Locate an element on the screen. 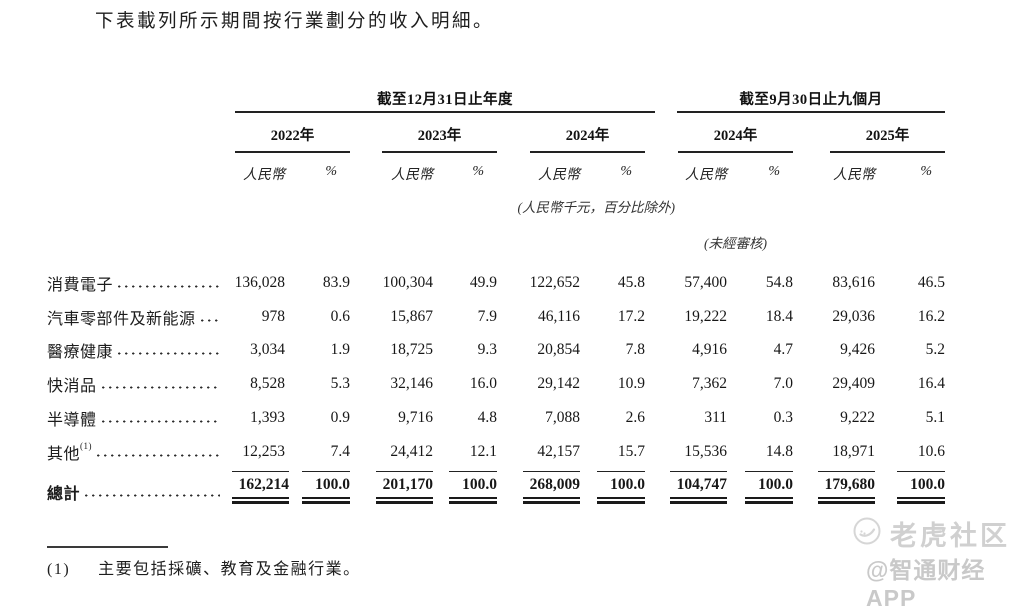 This screenshot has height=612, width=1020. footnote: (1) 主要包括採礦、教育及金融行業。 is located at coordinates (204, 567).